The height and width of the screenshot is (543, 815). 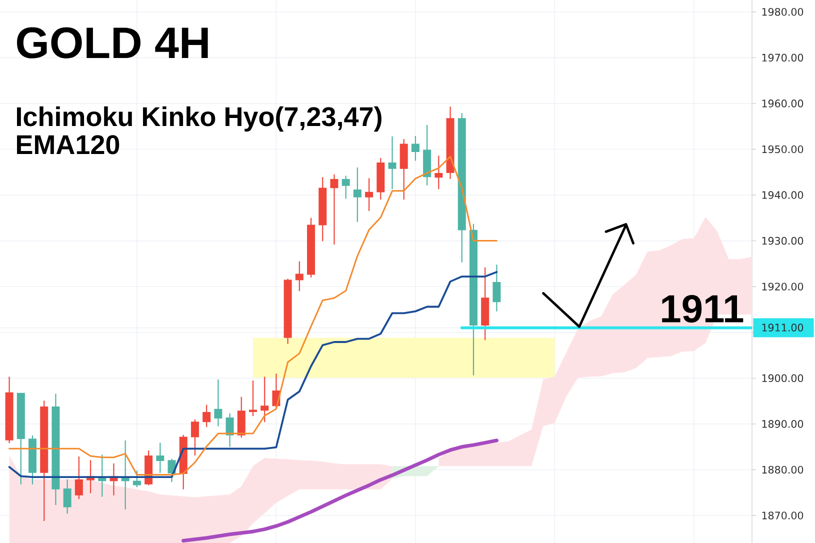 What do you see at coordinates (112, 42) in the screenshot?
I see `chart-title: GOLD 4H` at bounding box center [112, 42].